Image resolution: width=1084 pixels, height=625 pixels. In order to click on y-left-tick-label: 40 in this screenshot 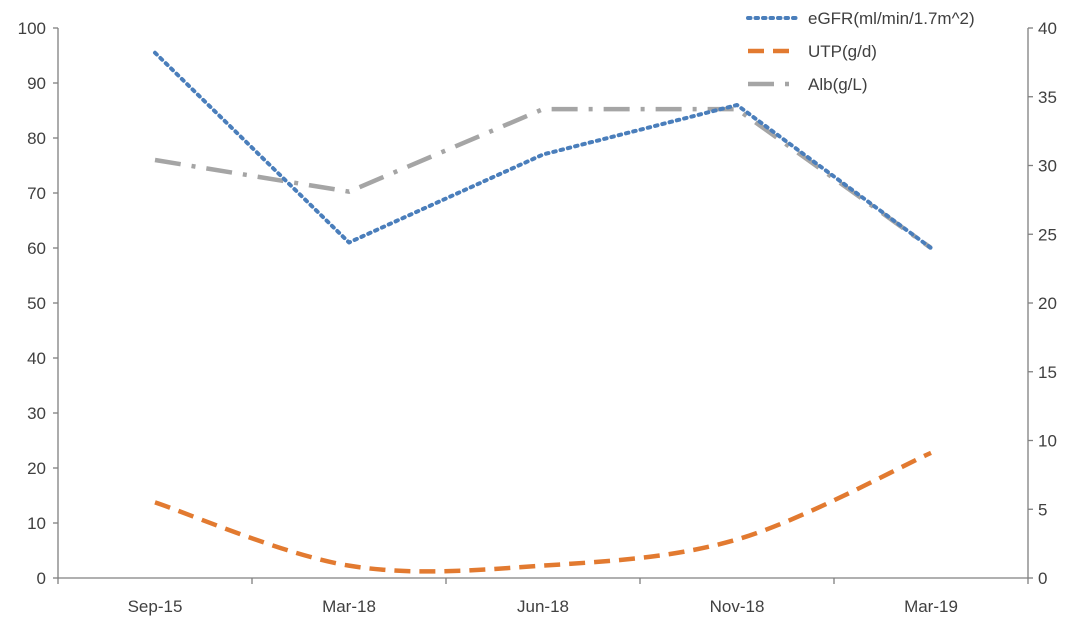, I will do `click(36, 358)`.